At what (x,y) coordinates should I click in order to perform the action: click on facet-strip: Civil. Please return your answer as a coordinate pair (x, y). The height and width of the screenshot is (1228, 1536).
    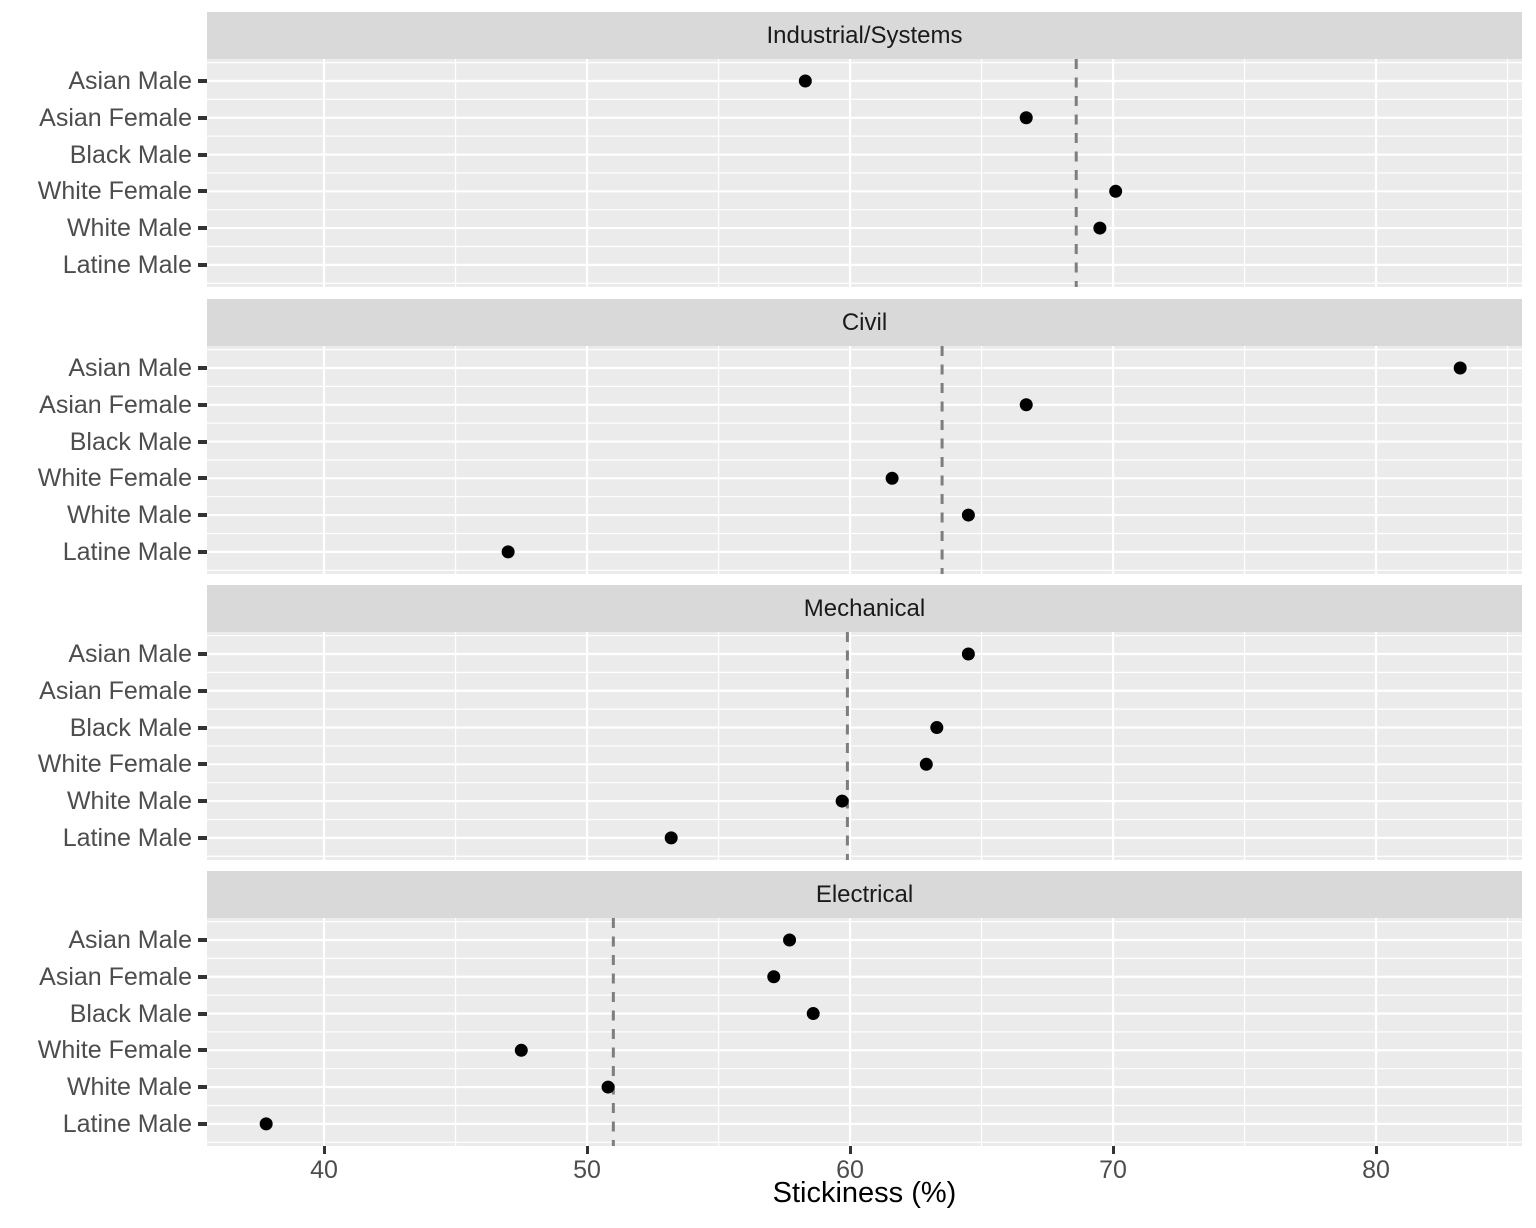
    Looking at the image, I should click on (864, 322).